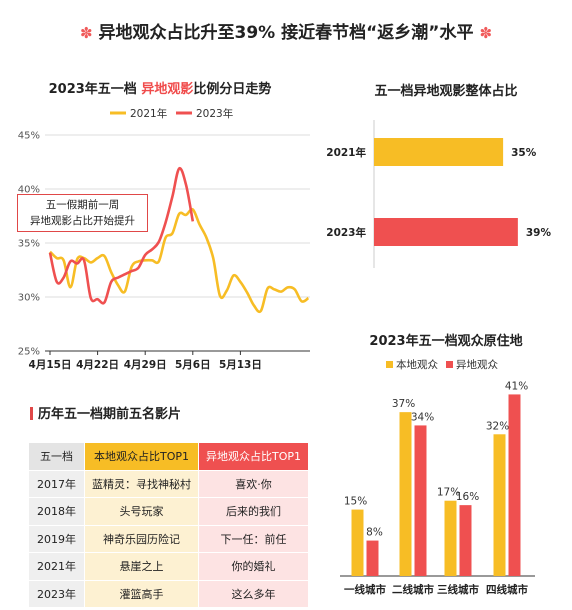 Image resolution: width=572 pixels, height=610 pixels. What do you see at coordinates (141, 593) in the screenshot?
I see `table-cell-local: 灌篮高手` at bounding box center [141, 593].